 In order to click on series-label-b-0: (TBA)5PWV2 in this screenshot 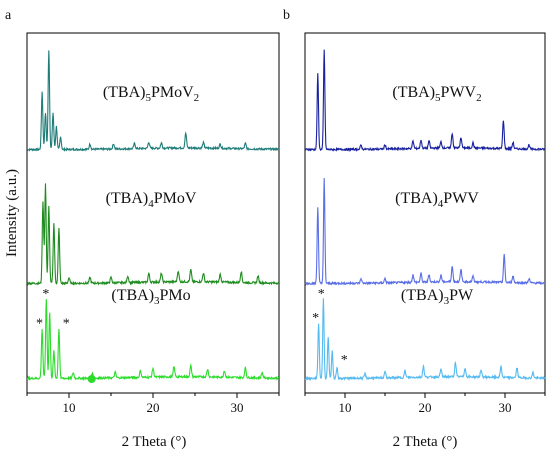, I will do `click(436, 94)`.